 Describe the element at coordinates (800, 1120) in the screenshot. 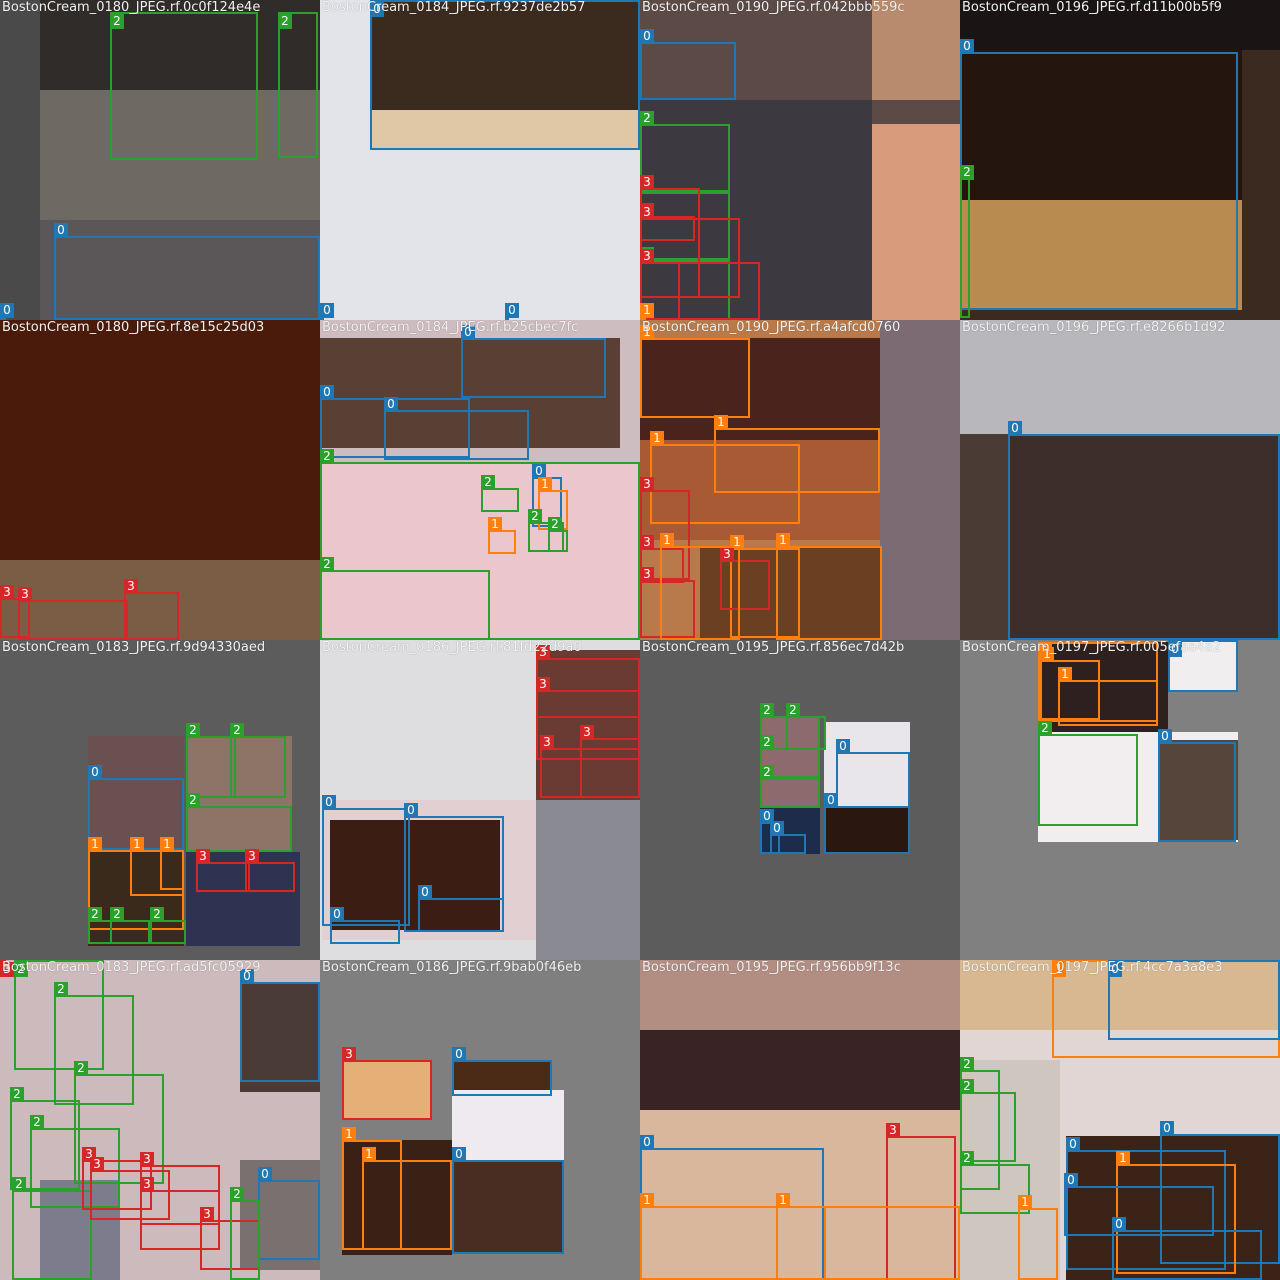

I see `mosaic-tile: BostonCream_0195_JPEG.rf.956bb9f13c 0 3 1 1` at that location.